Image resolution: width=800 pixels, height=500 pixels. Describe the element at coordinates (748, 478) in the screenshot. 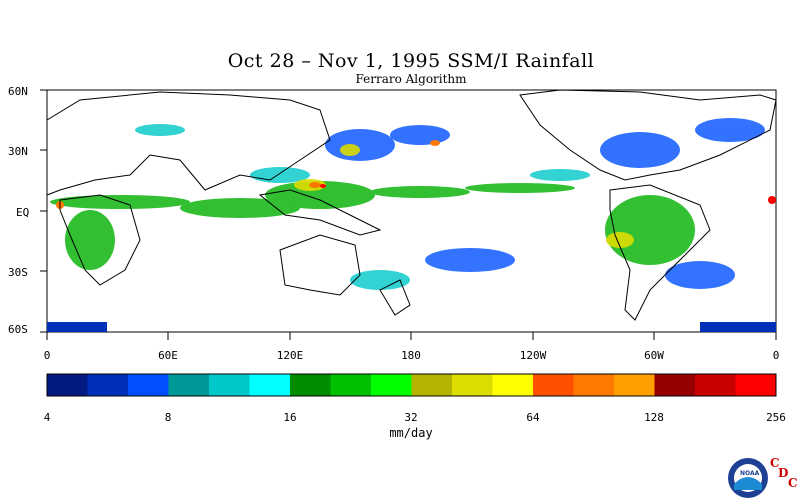

I see `noaa-logo` at that location.